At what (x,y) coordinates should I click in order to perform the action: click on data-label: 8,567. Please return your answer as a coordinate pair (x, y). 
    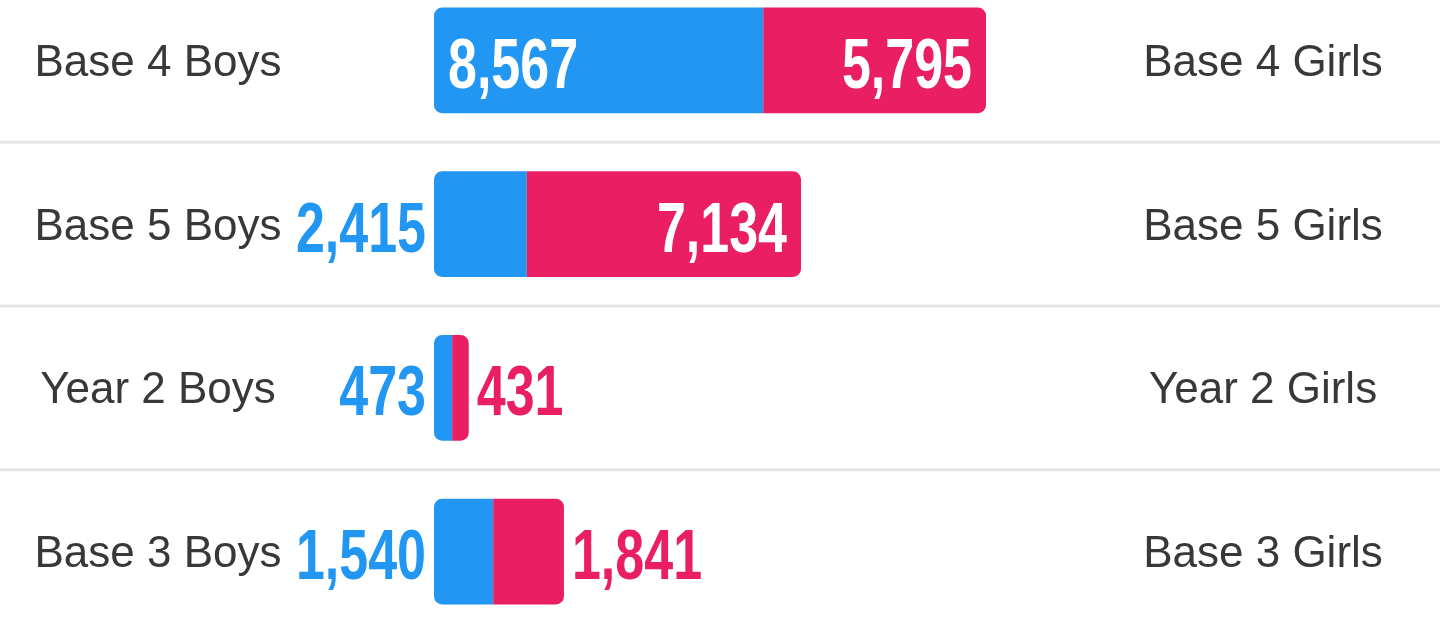
    Looking at the image, I should click on (513, 63).